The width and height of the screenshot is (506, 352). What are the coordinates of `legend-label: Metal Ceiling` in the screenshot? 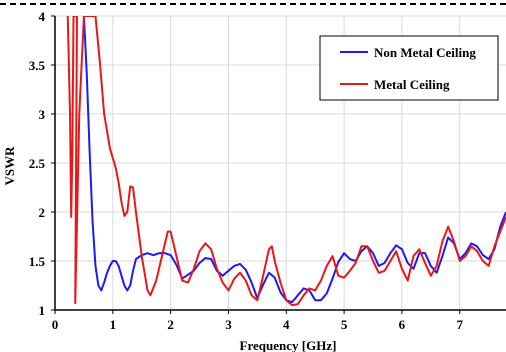 It's located at (412, 84).